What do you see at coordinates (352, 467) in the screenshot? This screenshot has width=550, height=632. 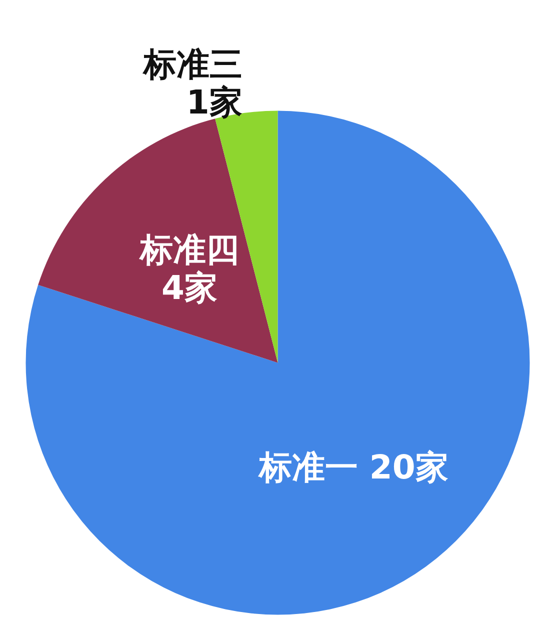 I see `slice-label: 标准一 20家` at bounding box center [352, 467].